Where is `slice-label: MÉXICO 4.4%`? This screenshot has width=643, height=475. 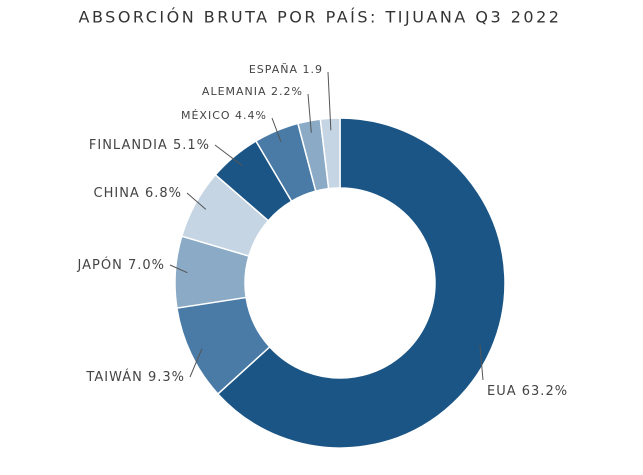 slice-label: MÉXICO 4.4% is located at coordinates (224, 115).